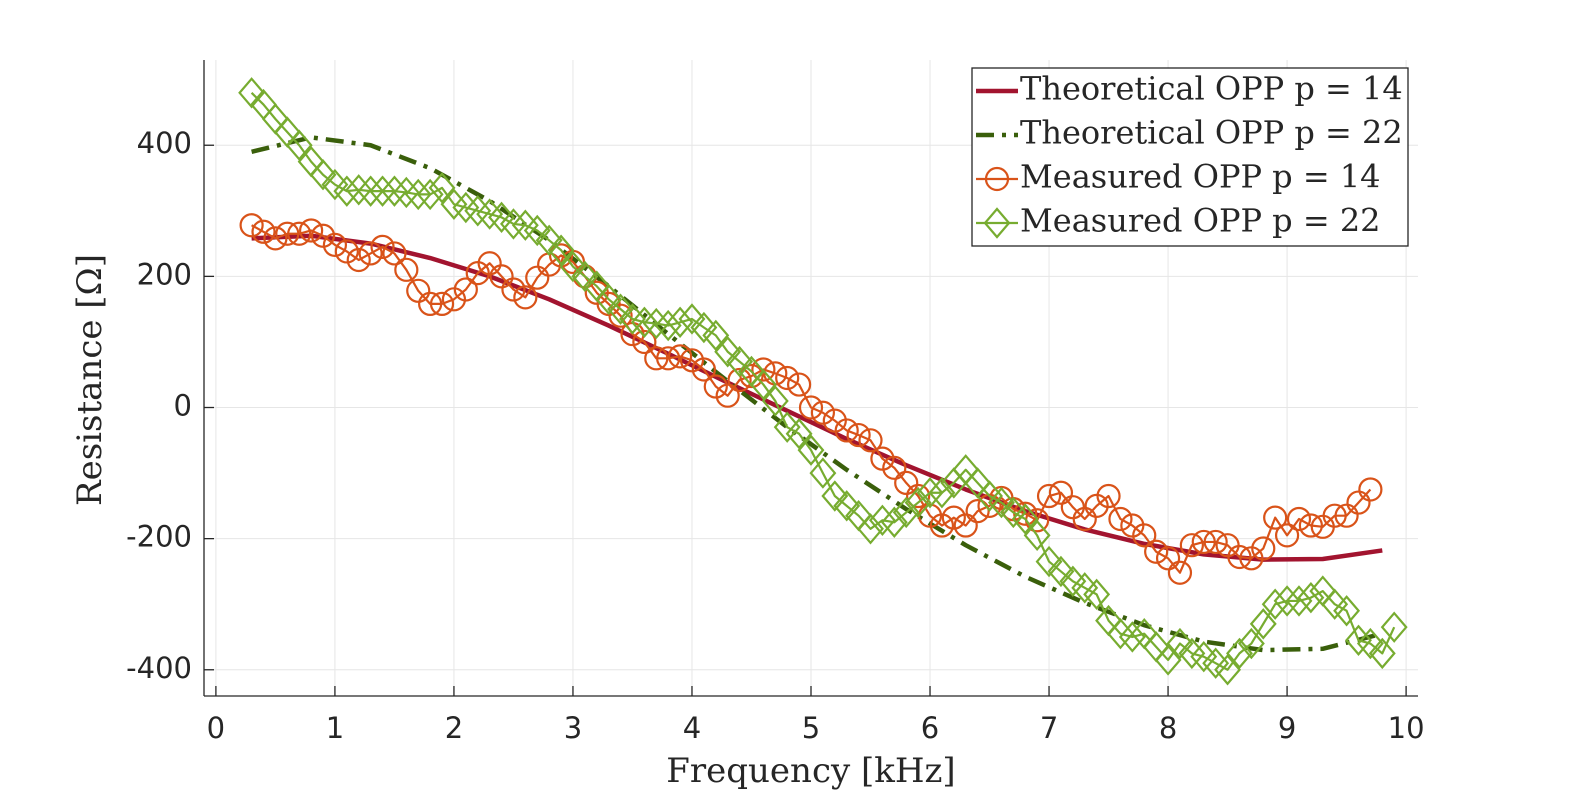 The image size is (1585, 807). I want to click on y-axis-label: Resistance [Ω], so click(90, 380).